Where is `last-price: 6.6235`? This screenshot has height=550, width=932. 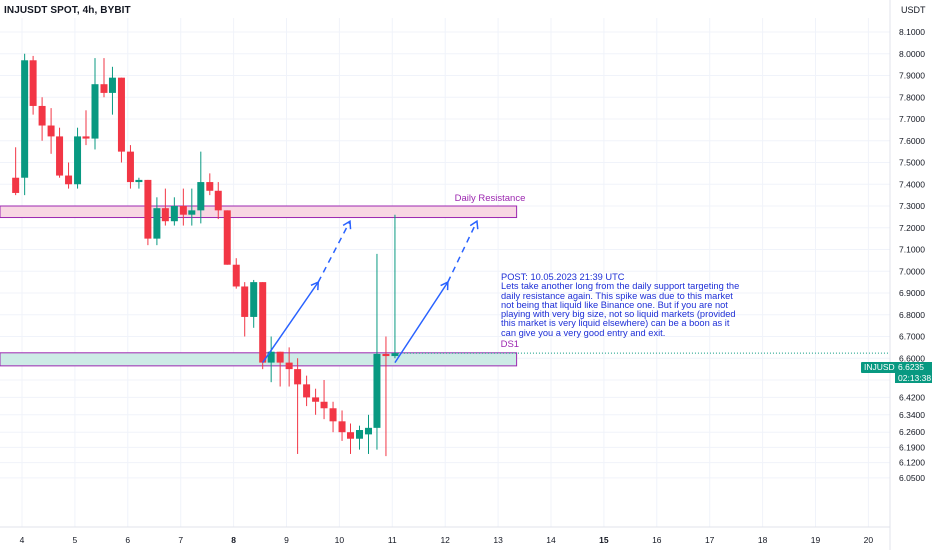
last-price: 6.6235 is located at coordinates (911, 367).